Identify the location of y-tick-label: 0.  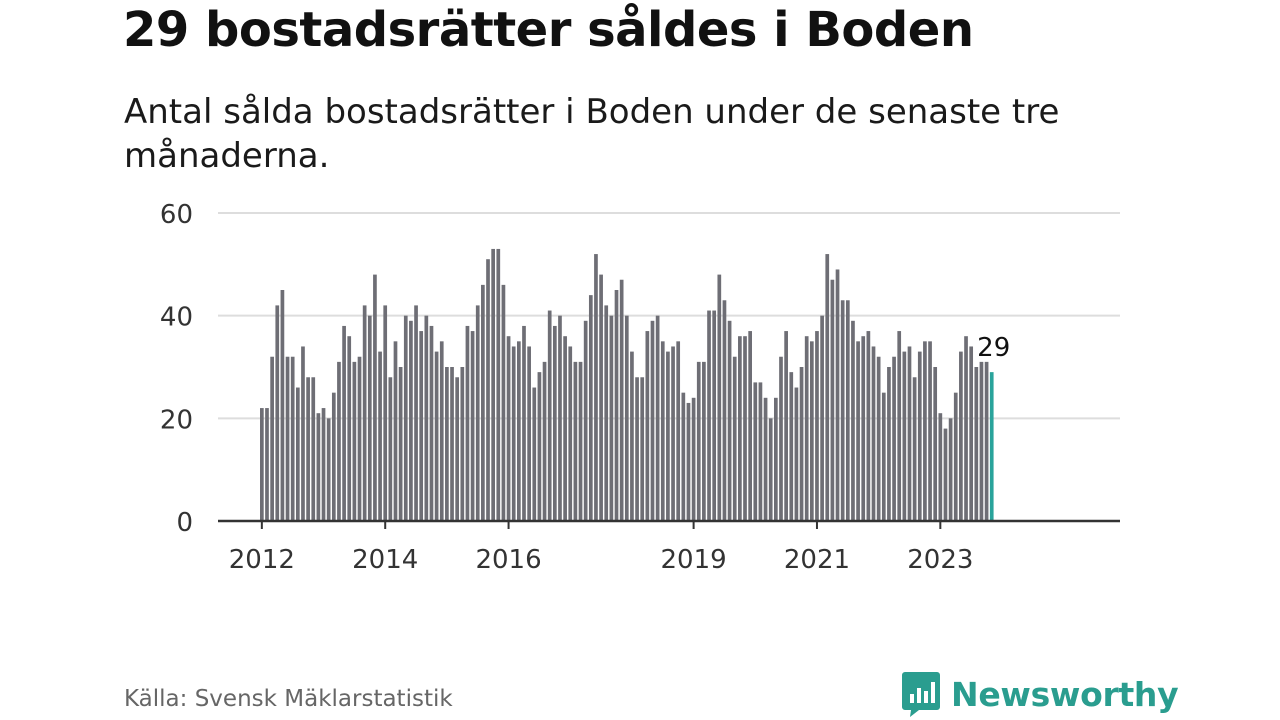
(184, 523).